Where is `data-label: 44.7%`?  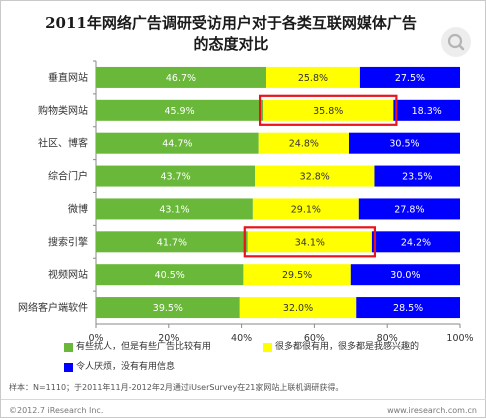
data-label: 44.7% is located at coordinates (177, 144).